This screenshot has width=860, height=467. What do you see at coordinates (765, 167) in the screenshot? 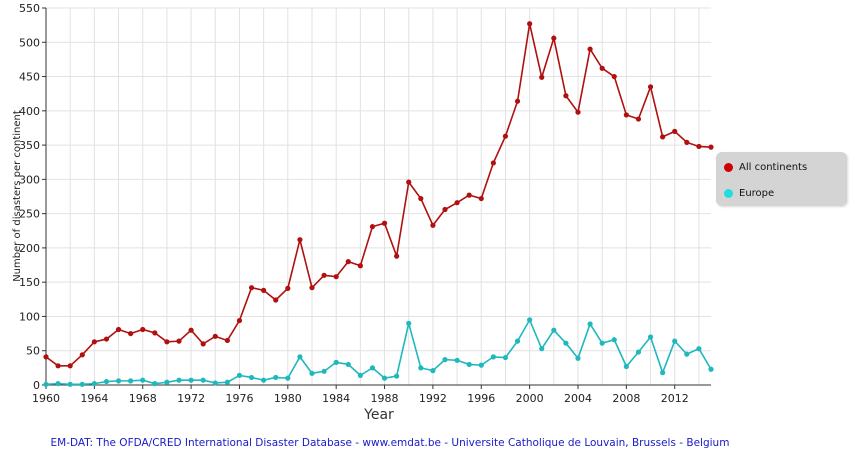
I see `legend-item-all-continents: All continents` at bounding box center [765, 167].